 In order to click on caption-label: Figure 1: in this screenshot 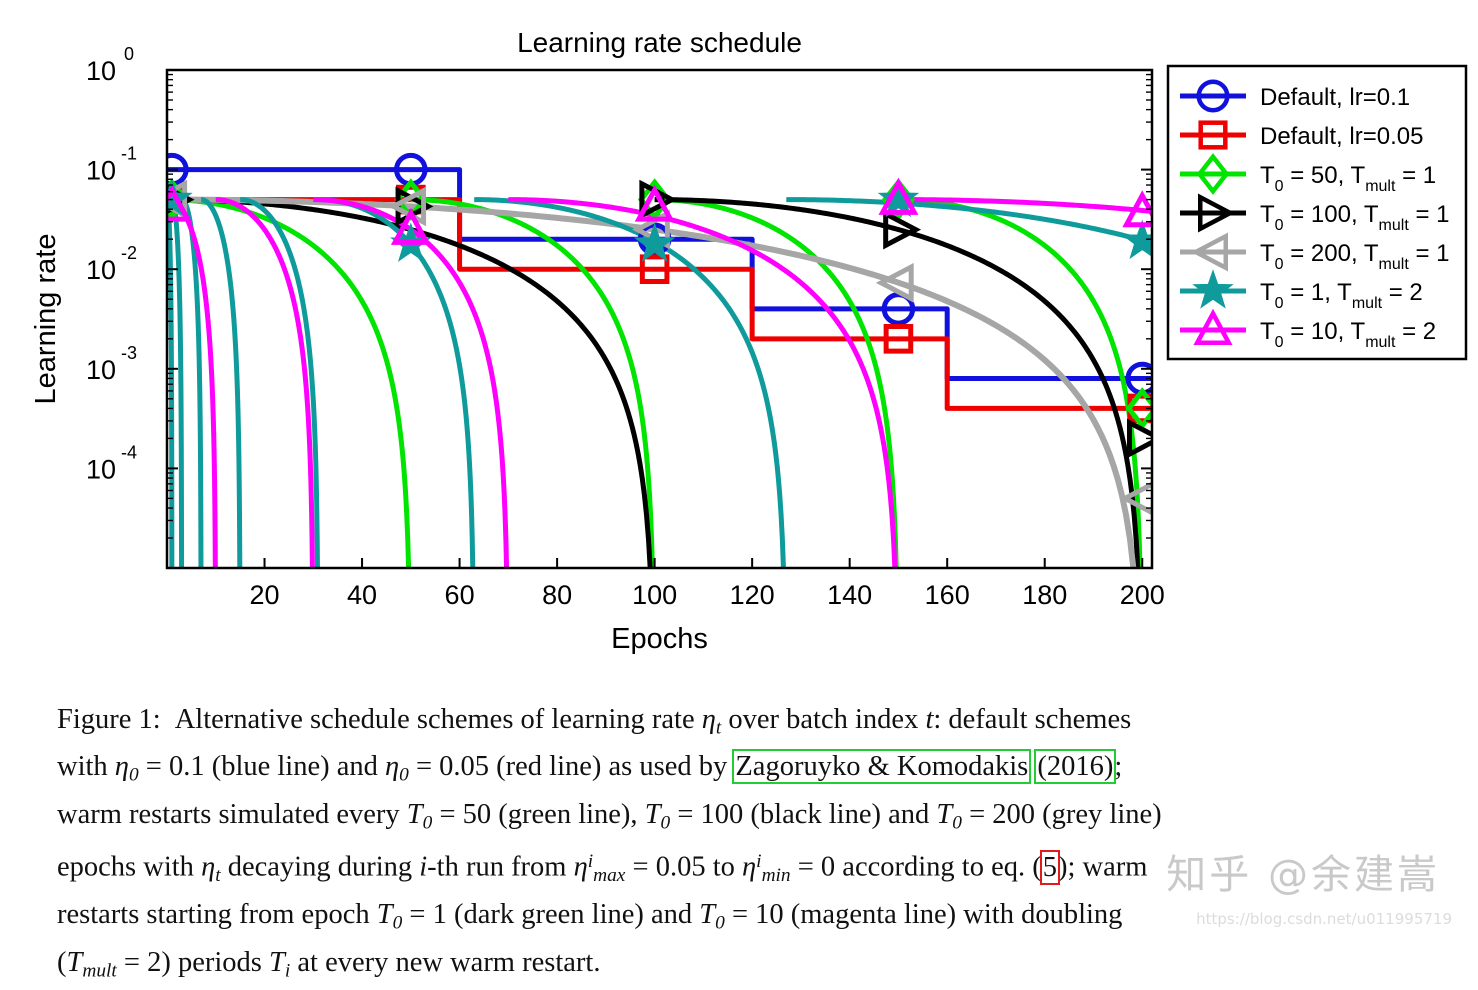, I will do `click(109, 719)`.